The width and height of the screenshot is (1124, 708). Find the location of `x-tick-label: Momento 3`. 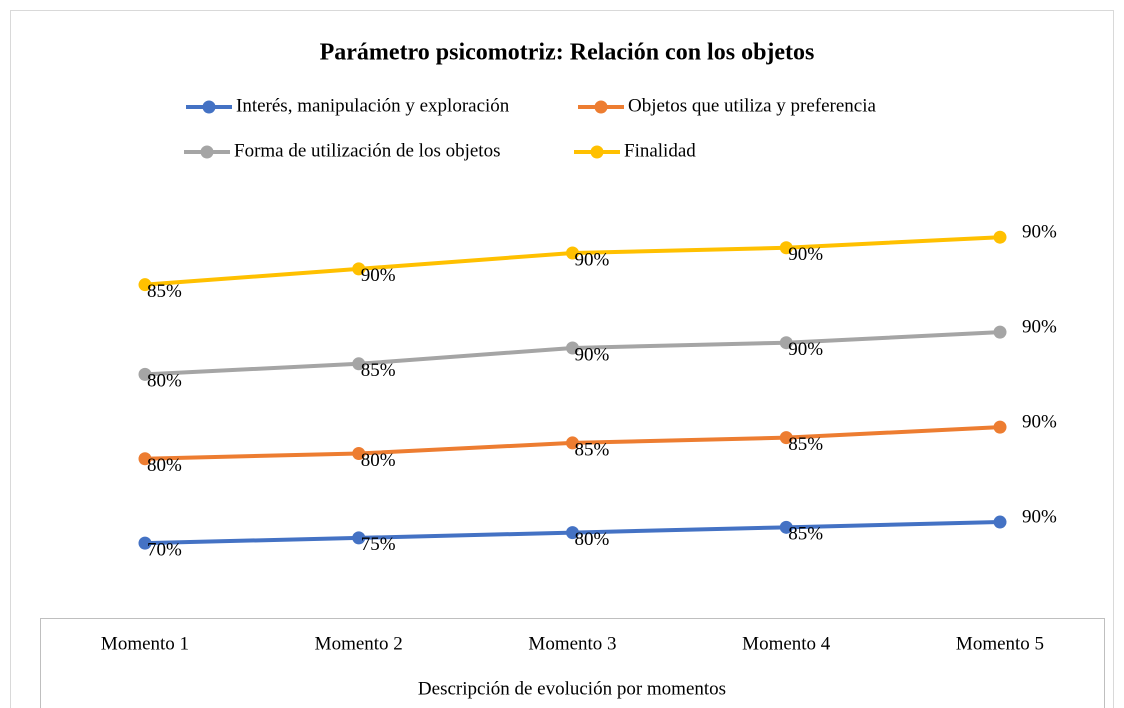

x-tick-label: Momento 3 is located at coordinates (572, 643).